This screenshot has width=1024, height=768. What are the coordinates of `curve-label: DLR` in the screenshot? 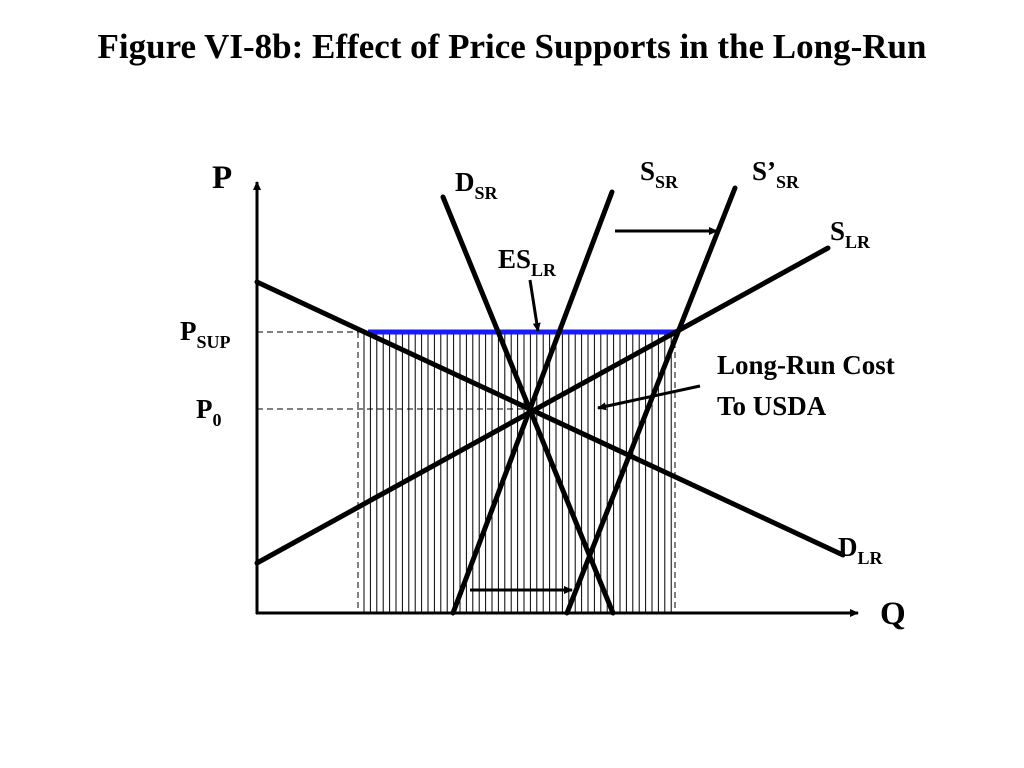 It's located at (861, 550).